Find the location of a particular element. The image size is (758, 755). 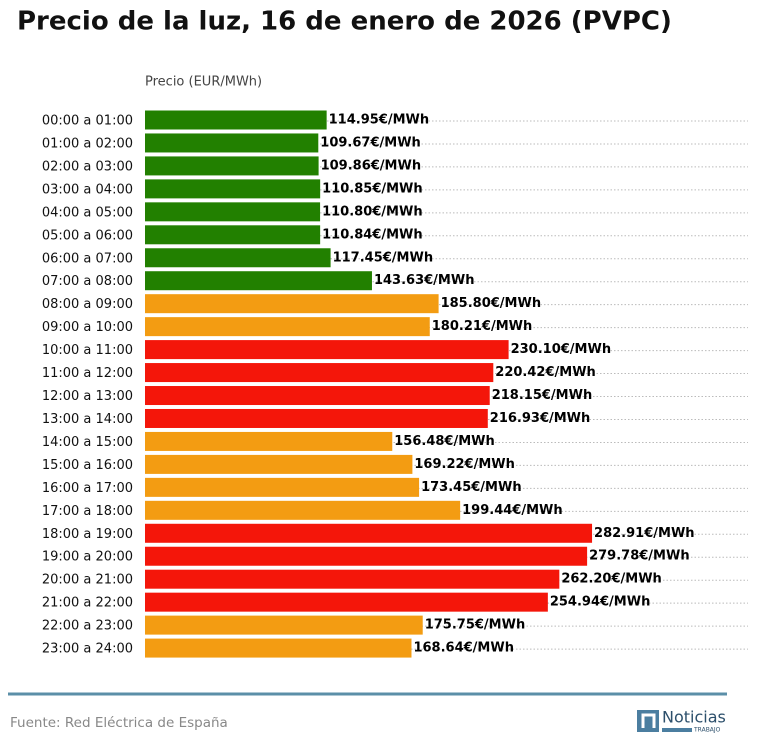

y-tick-label: 22:00 a 23:00 is located at coordinates (87, 626).